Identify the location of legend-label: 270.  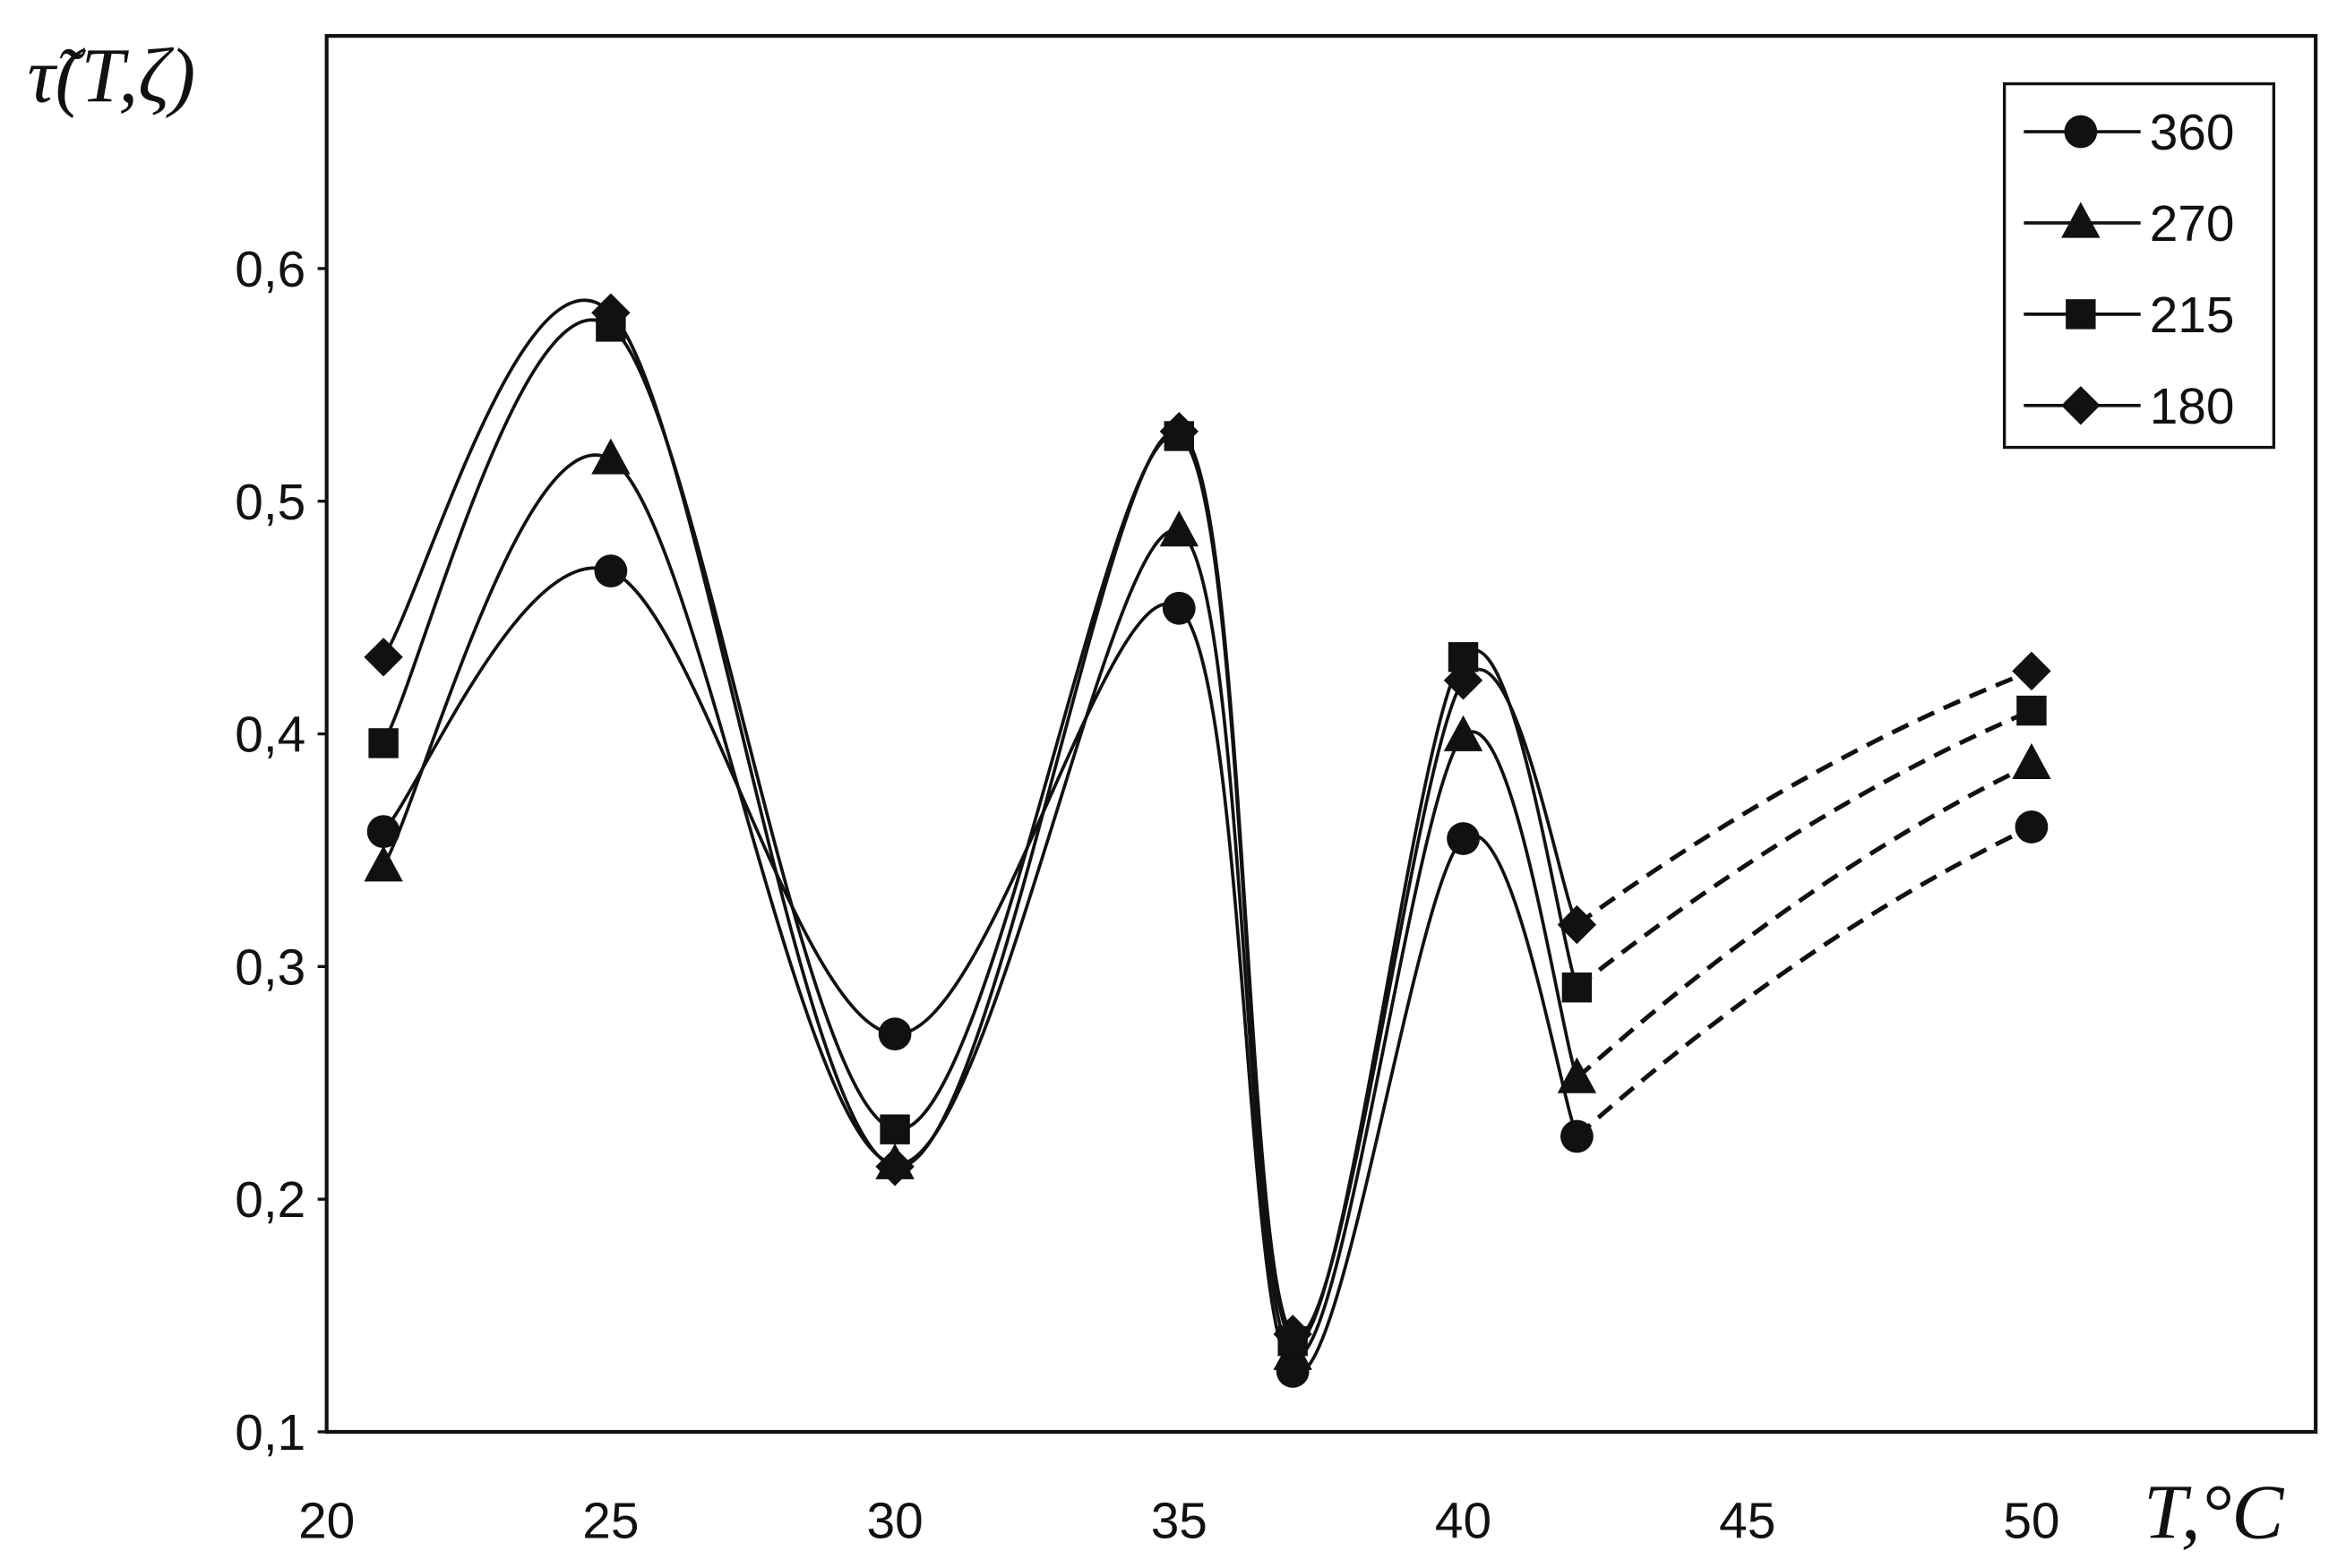
(2193, 225).